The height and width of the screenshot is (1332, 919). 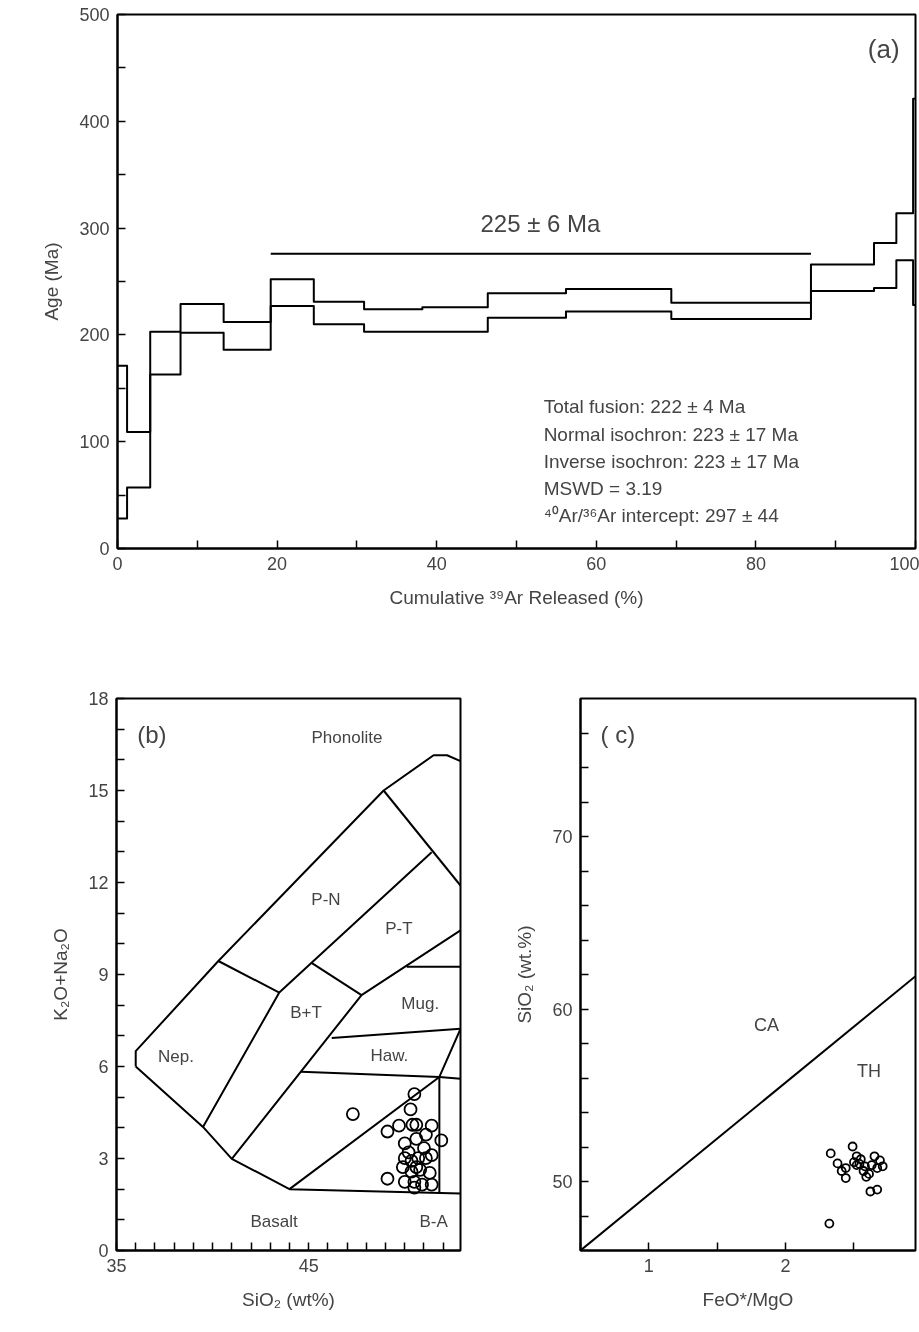 What do you see at coordinates (868, 1070) in the screenshot?
I see `annotation: TH` at bounding box center [868, 1070].